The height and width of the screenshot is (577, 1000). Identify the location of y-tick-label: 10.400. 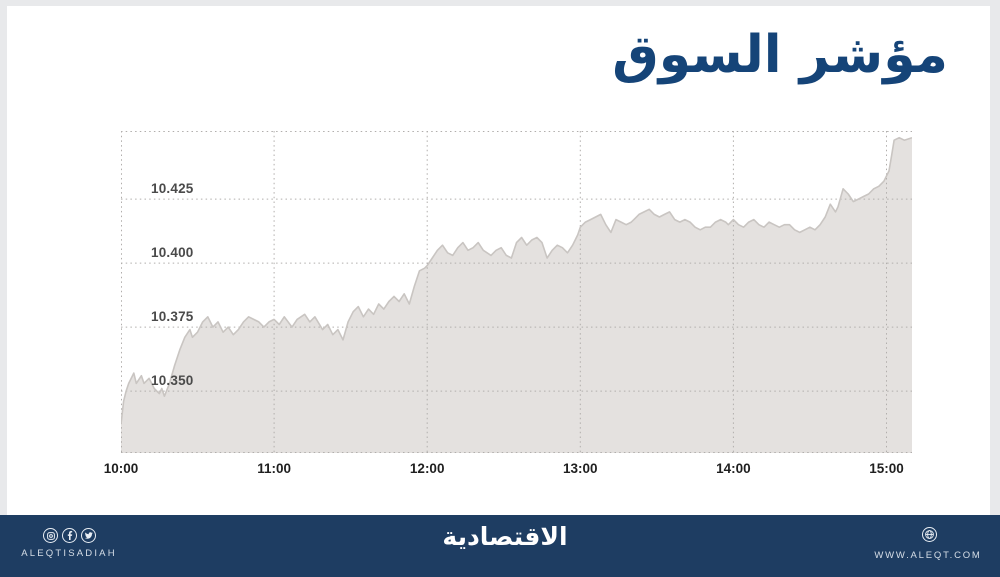
(172, 253).